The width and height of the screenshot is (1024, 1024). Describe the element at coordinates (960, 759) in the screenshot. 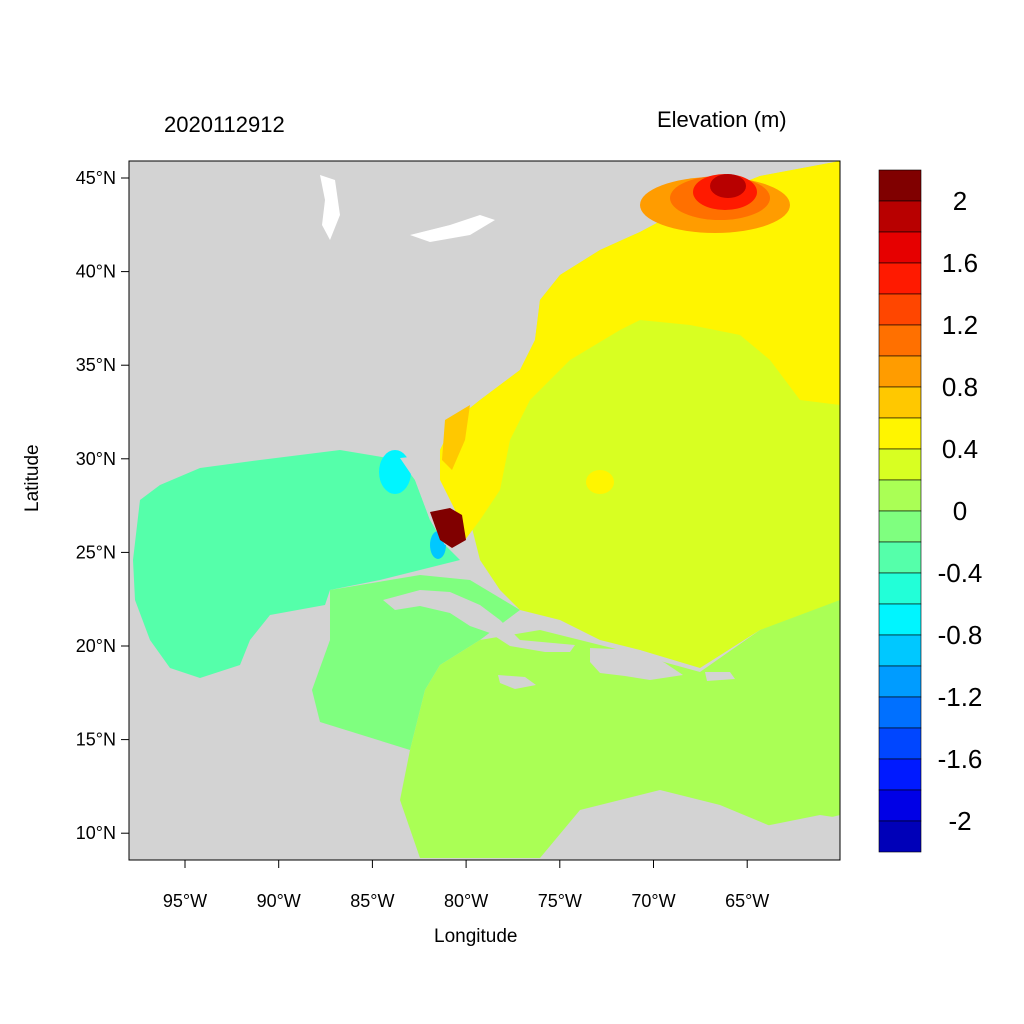

I see `colorbar-label: -1.6` at that location.